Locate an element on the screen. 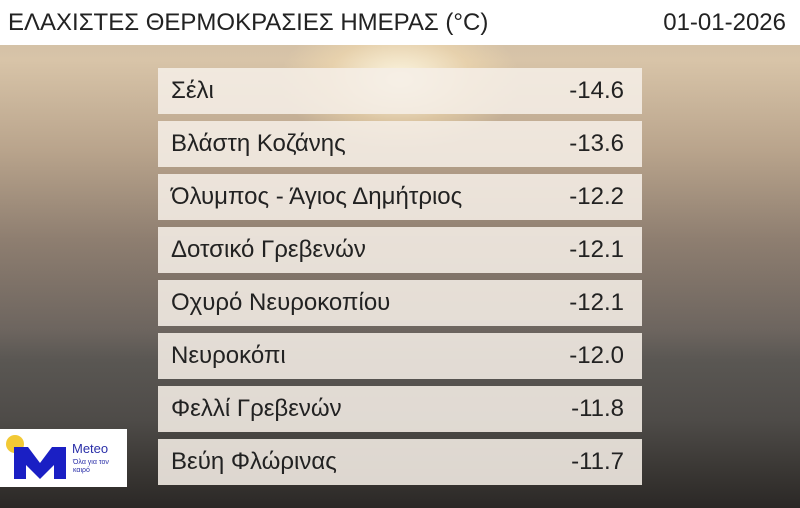  meteo-logo: Meteo Όλα για τον καιρό is located at coordinates (63, 458).